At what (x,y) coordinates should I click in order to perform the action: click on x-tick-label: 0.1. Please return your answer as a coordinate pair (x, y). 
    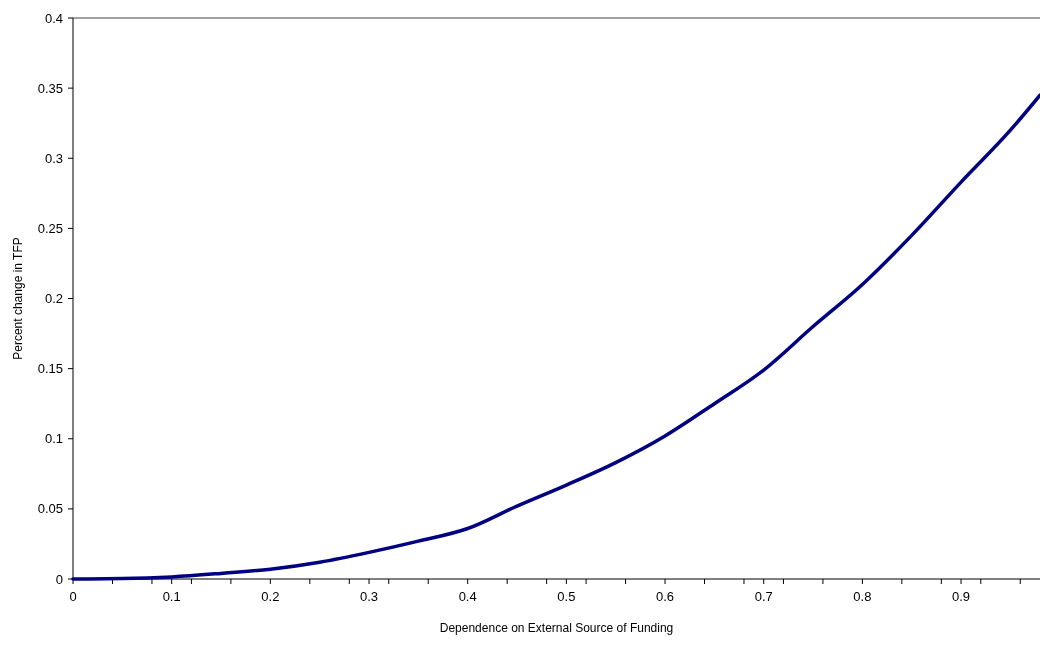
    Looking at the image, I should click on (171, 596).